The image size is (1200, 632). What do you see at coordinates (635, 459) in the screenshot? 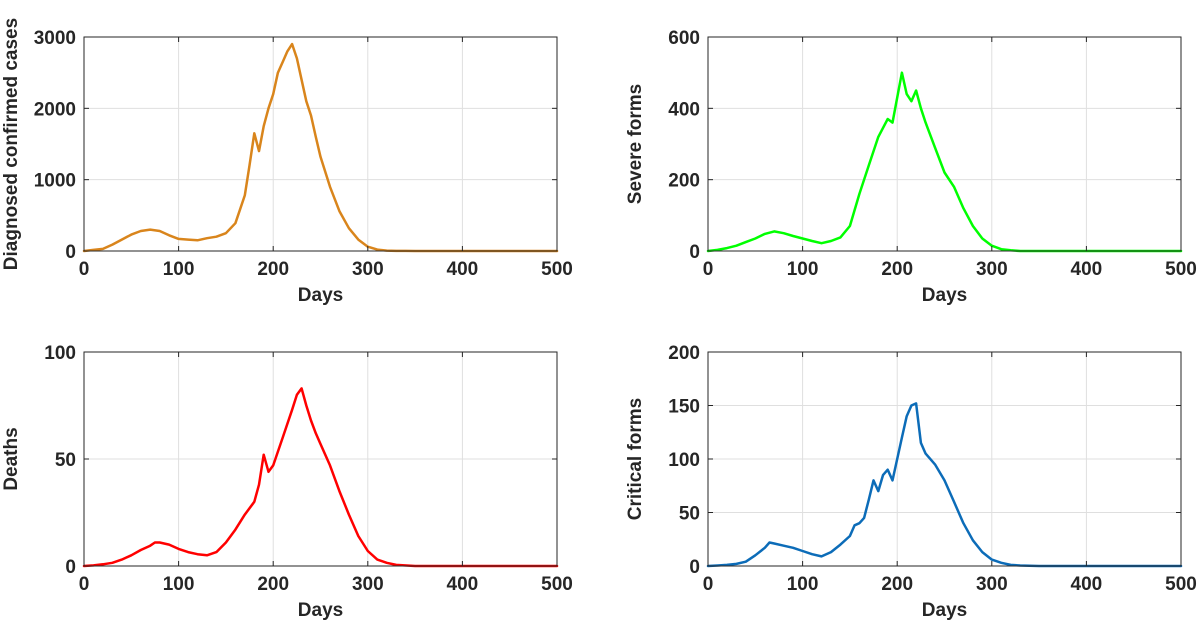
I see `y-axis-label: Critical forms` at bounding box center [635, 459].